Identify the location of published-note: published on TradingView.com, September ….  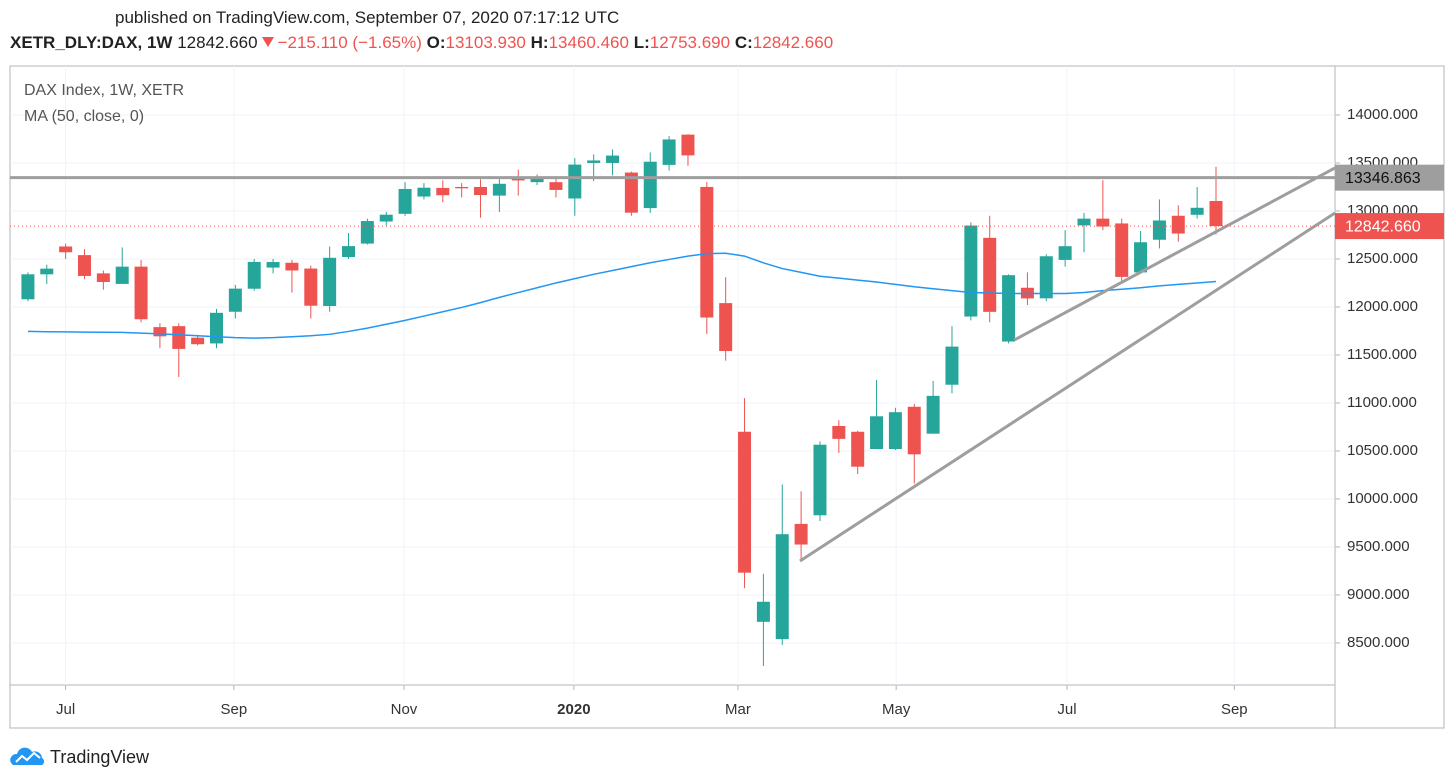
(367, 17).